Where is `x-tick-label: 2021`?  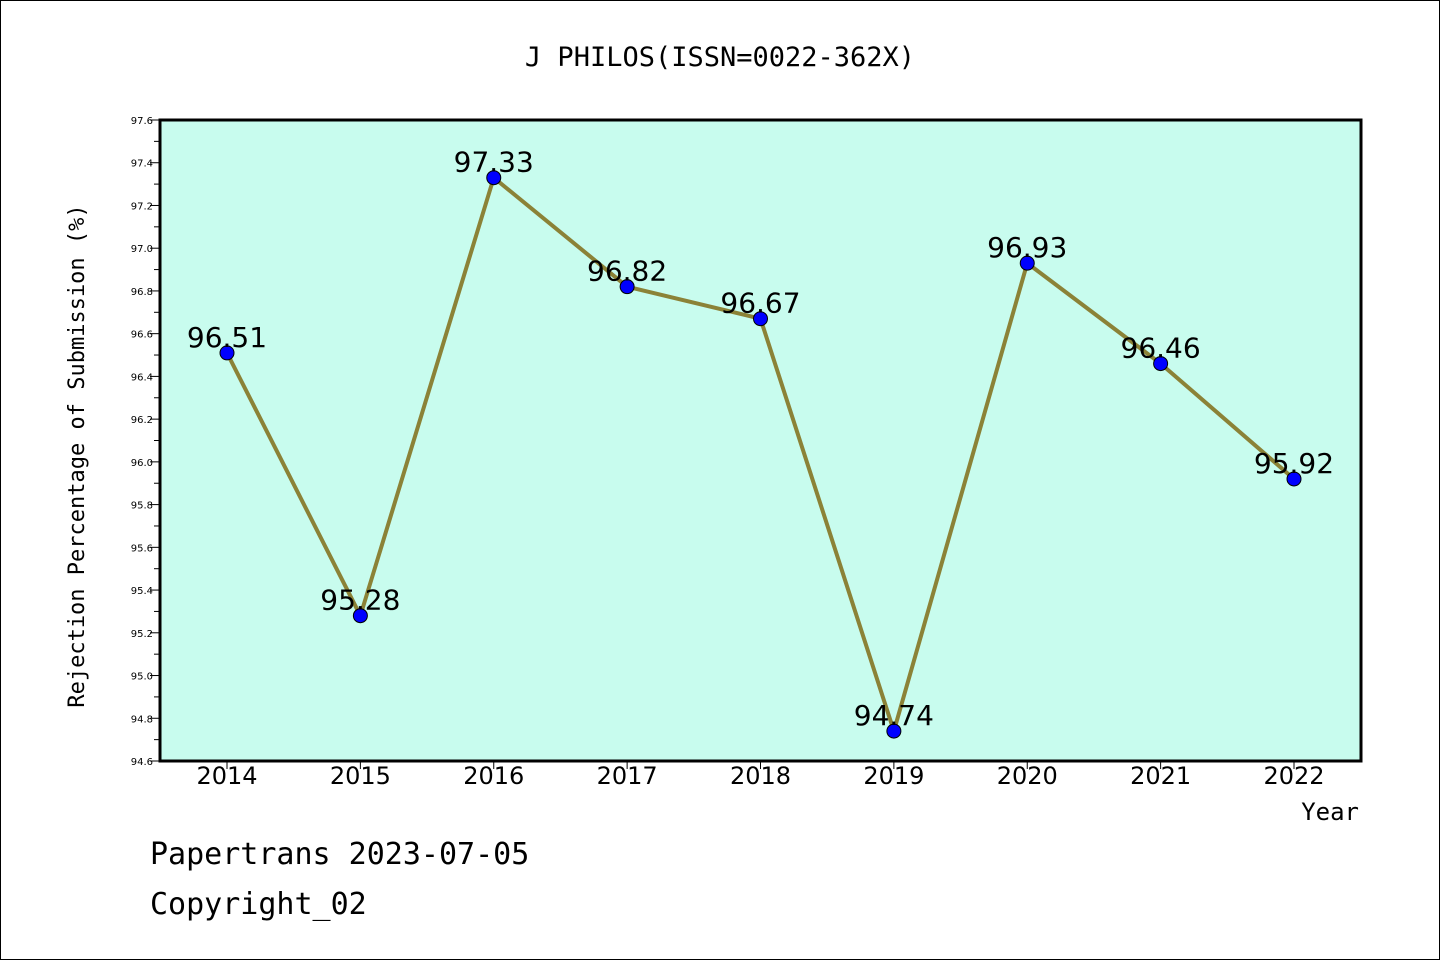 x-tick-label: 2021 is located at coordinates (1160, 776).